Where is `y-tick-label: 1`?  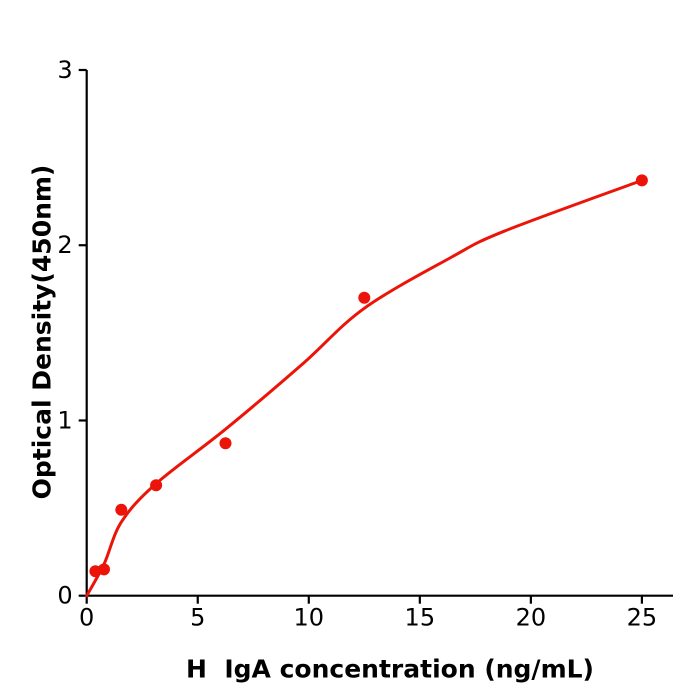 y-tick-label: 1 is located at coordinates (64, 420).